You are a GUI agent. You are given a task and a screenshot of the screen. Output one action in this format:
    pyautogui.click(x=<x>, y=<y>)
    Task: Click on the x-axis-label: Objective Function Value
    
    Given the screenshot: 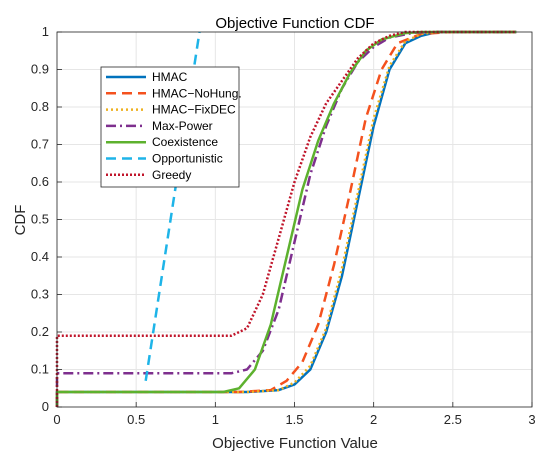 What is the action you would take?
    pyautogui.click(x=295, y=443)
    